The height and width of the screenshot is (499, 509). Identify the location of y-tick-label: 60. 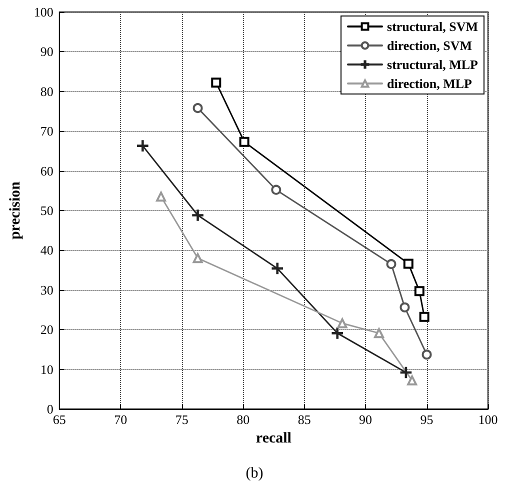
(47, 170).